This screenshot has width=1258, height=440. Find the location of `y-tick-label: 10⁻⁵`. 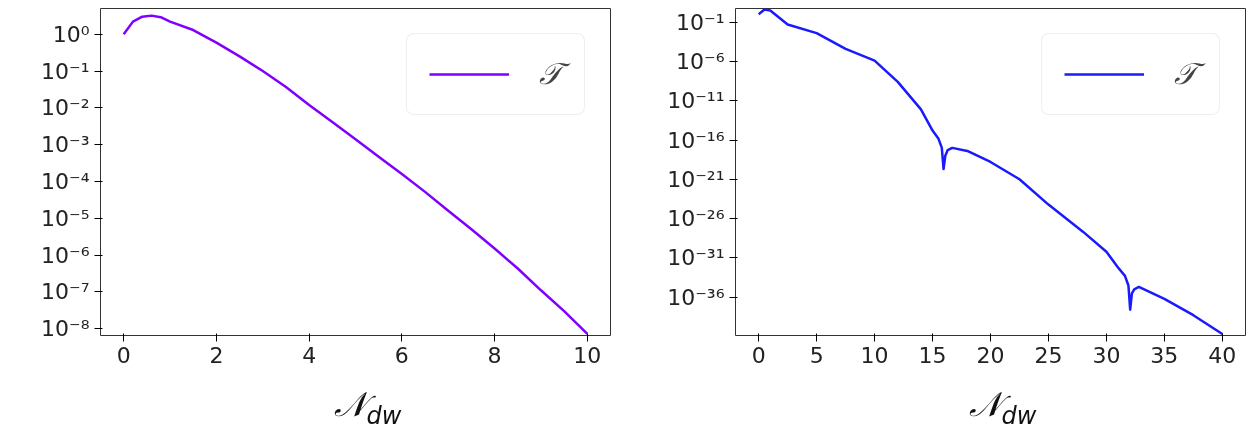

y-tick-label: 10⁻⁵ is located at coordinates (65, 218).